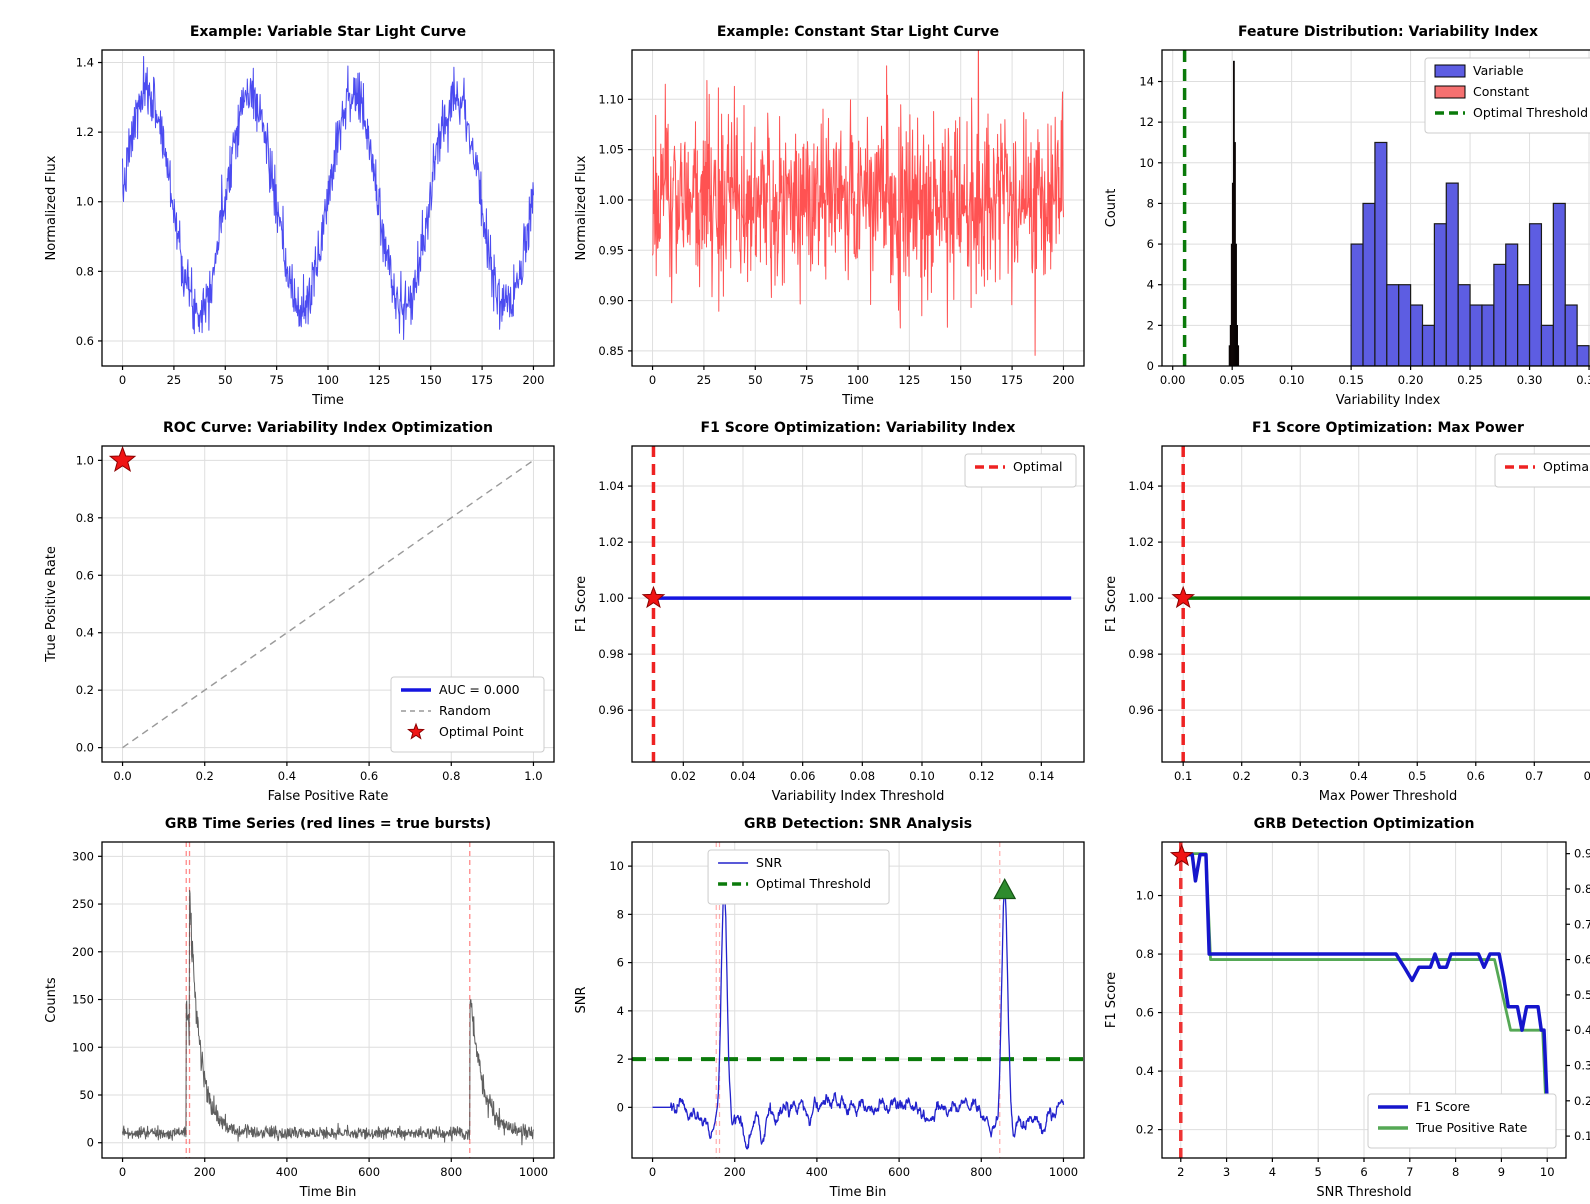 The width and height of the screenshot is (1590, 1204). What do you see at coordinates (1292, 380) in the screenshot?
I see `x-tick-label: 0.10` at bounding box center [1292, 380].